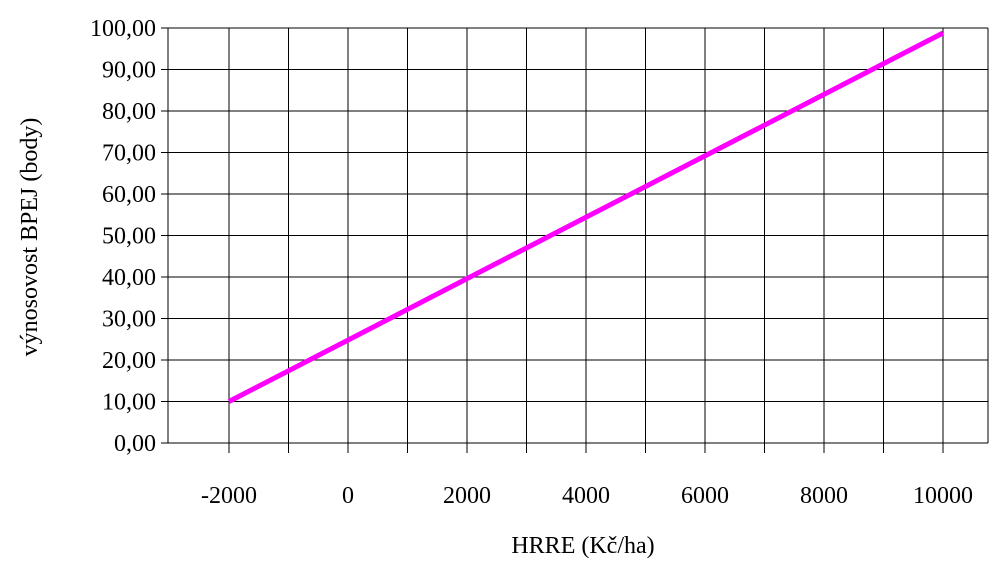  What do you see at coordinates (582, 546) in the screenshot?
I see `x-axis-title: HRRE (Kč/ha)` at bounding box center [582, 546].